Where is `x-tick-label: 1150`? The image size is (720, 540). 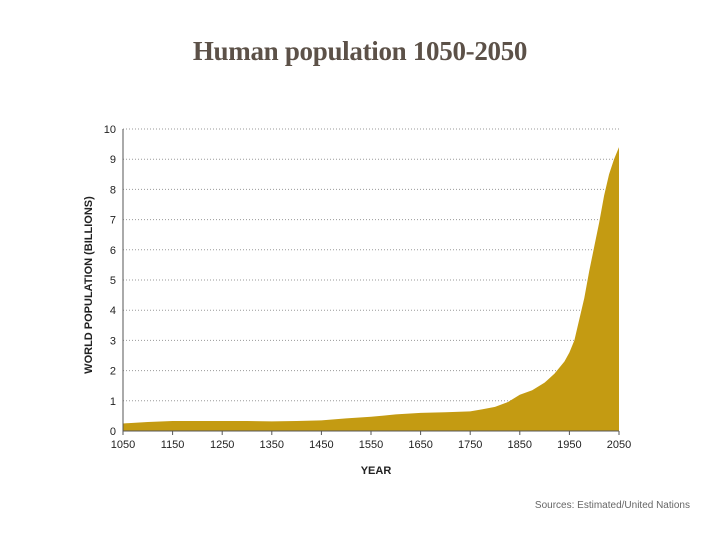
x-tick-label: 1150 is located at coordinates (173, 445).